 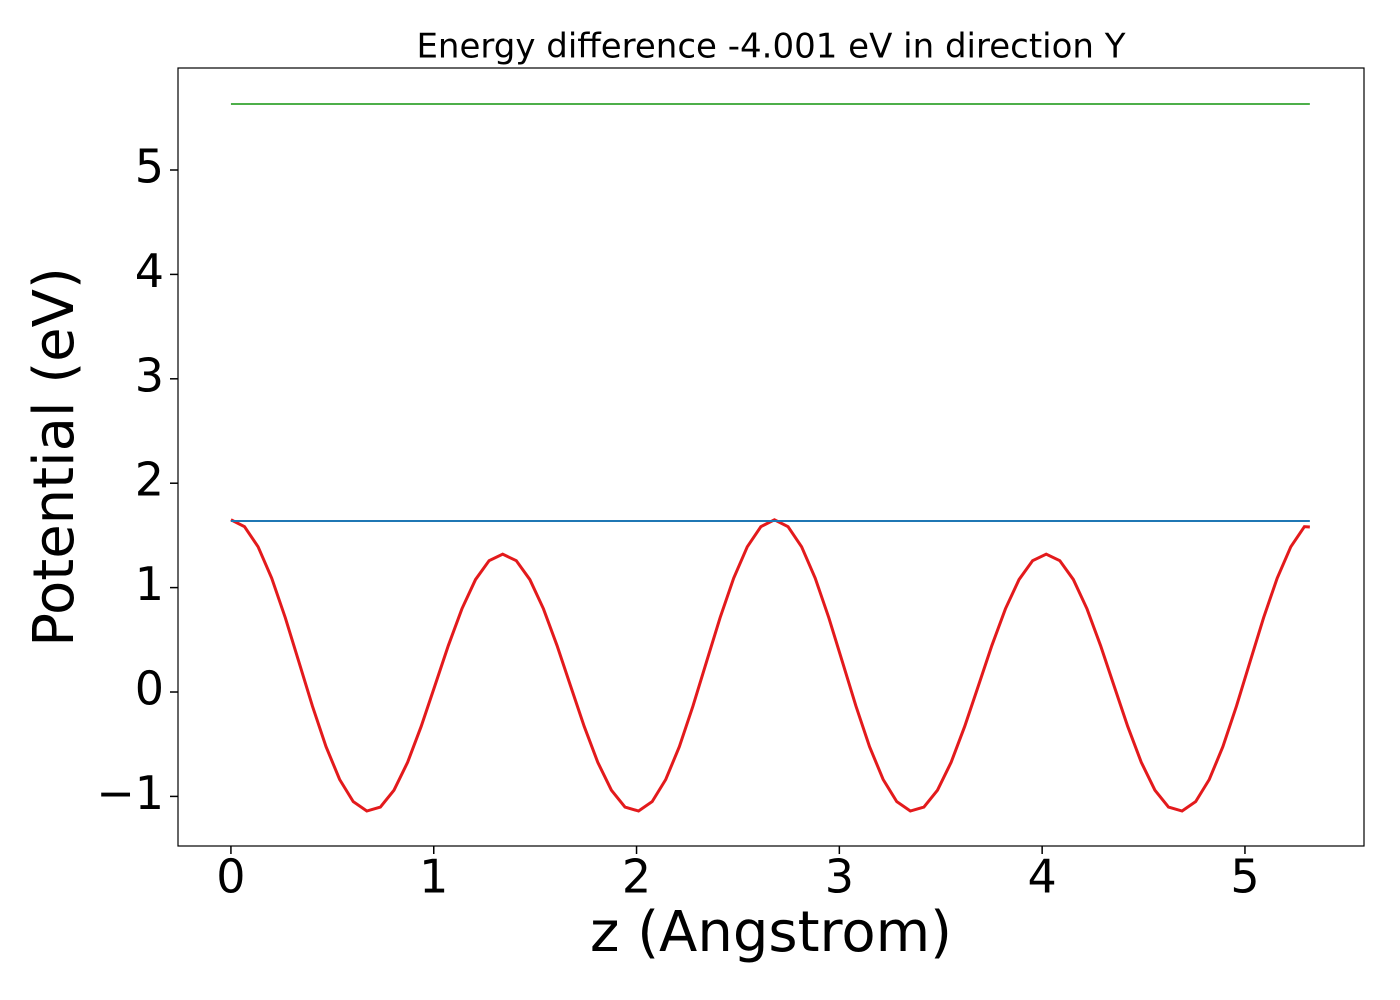 I want to click on y-tick-label: 1, so click(x=149, y=584).